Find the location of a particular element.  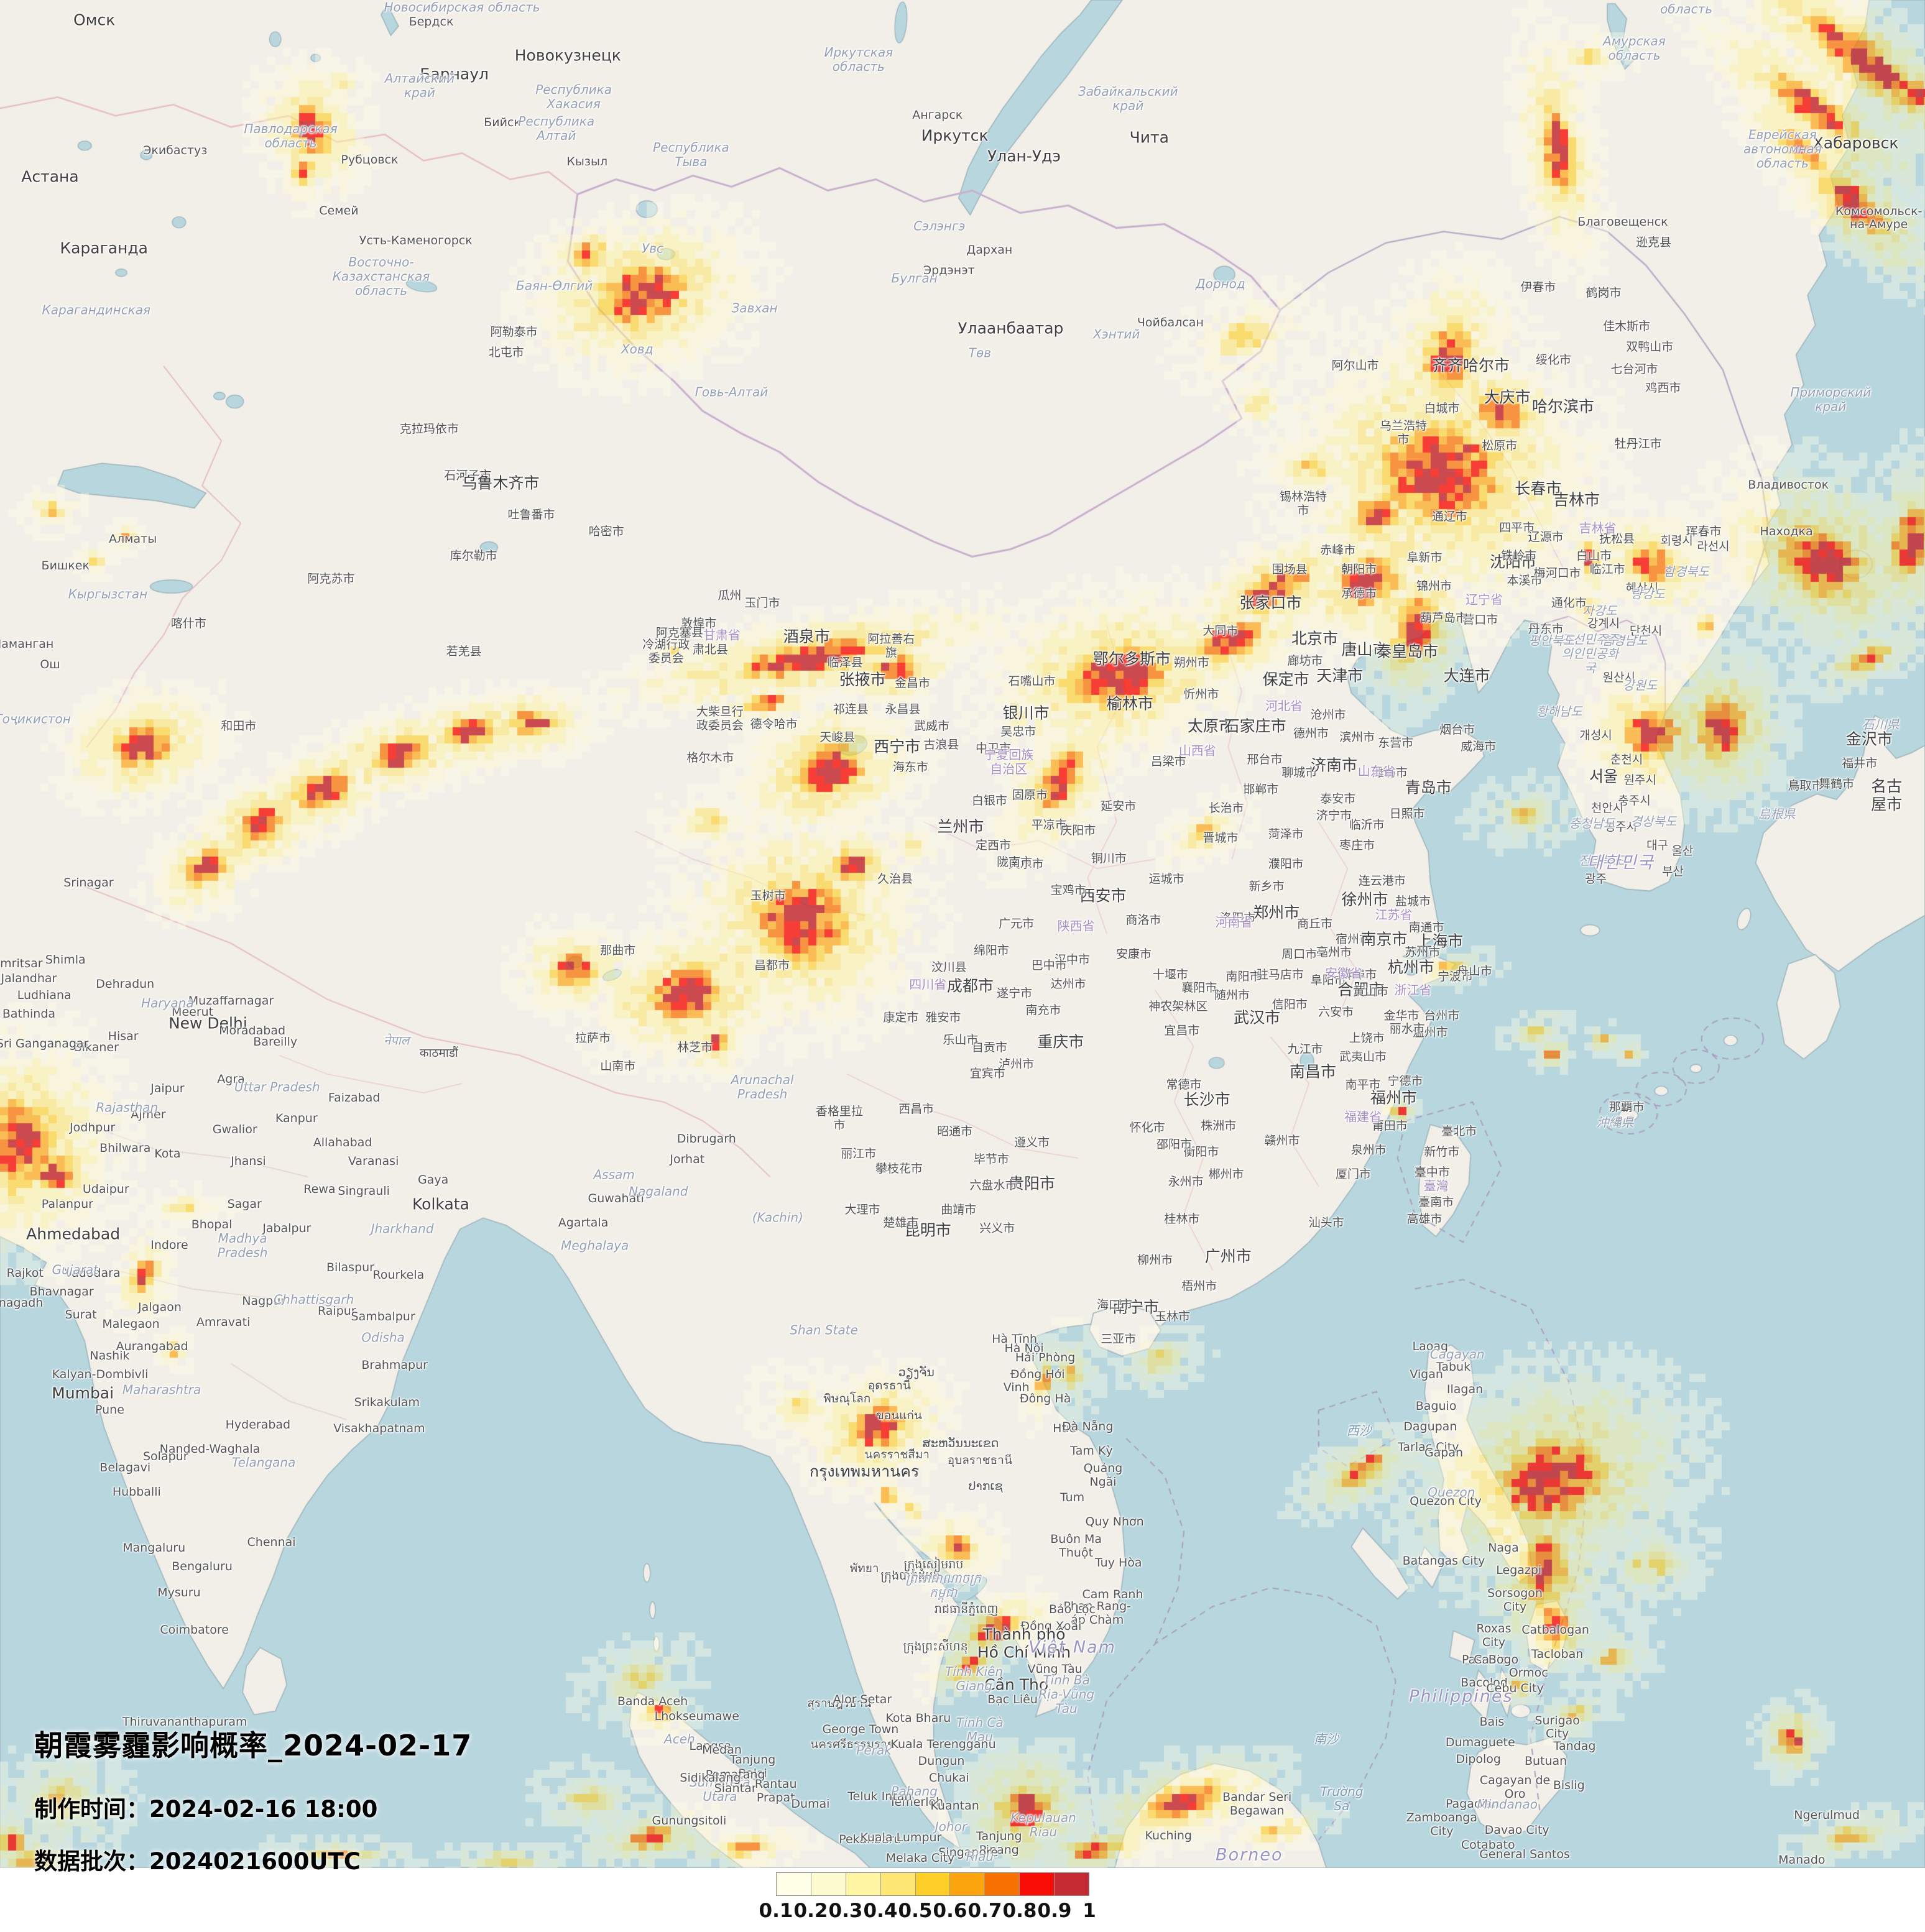

legend: 0.1 0.2 0.3 0.4 0.5 0.6 0.7 0.8 0.9 1 is located at coordinates (927, 1899).